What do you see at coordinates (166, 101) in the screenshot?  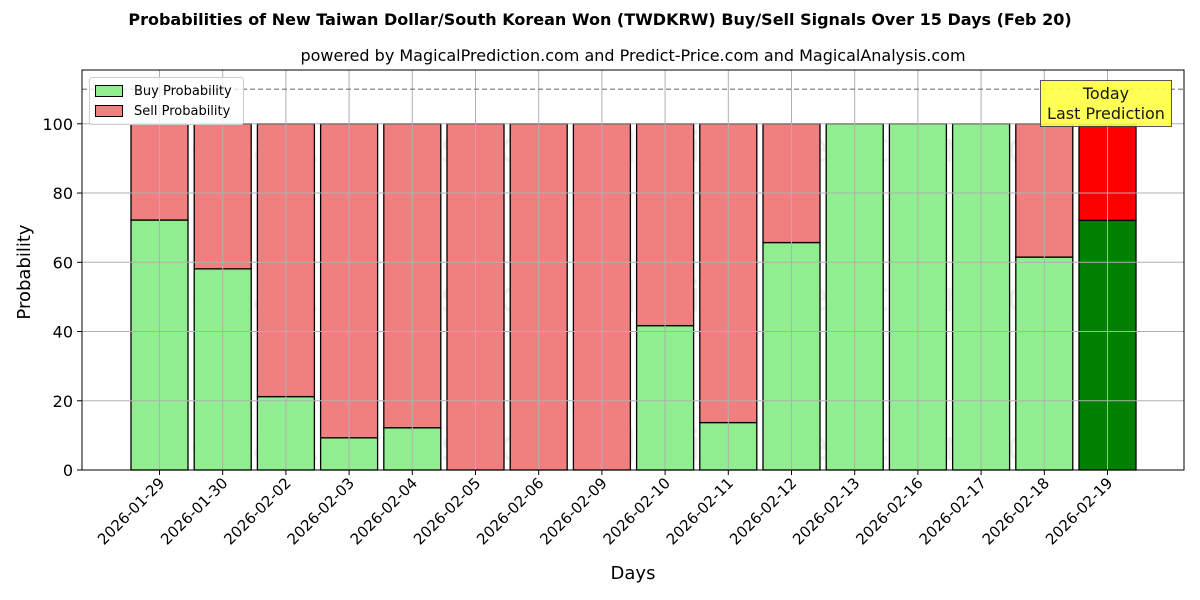 I see `legend: Buy Probability Sell Probability` at bounding box center [166, 101].